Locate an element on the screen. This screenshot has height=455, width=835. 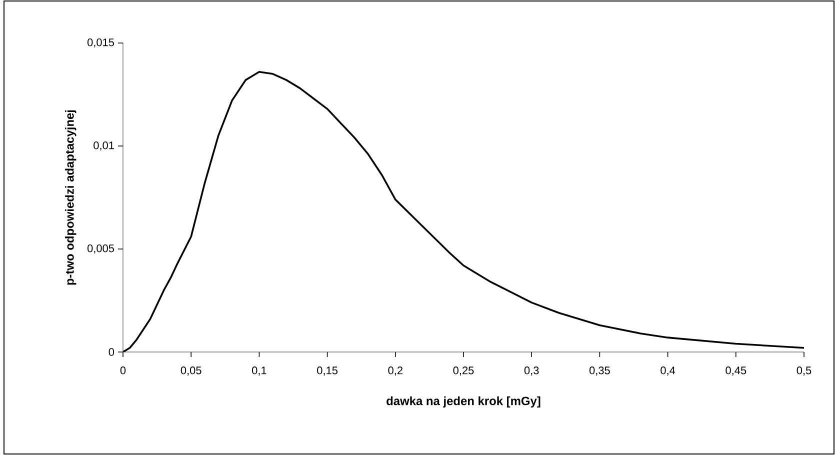
x-tick-label: 0,5 is located at coordinates (804, 371).